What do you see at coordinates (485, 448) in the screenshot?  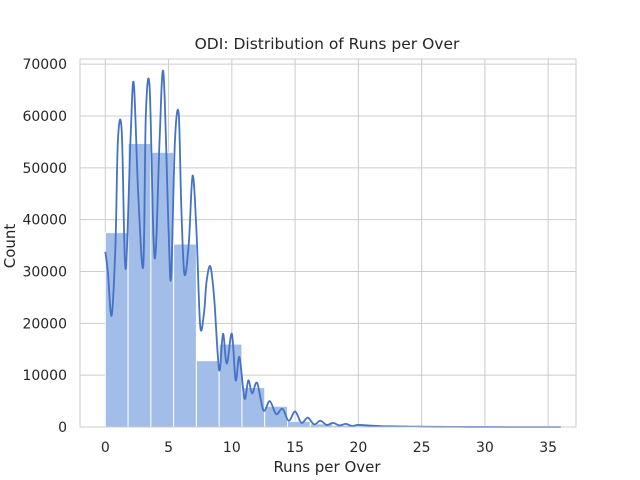 I see `x-tick-label: 30` at bounding box center [485, 448].